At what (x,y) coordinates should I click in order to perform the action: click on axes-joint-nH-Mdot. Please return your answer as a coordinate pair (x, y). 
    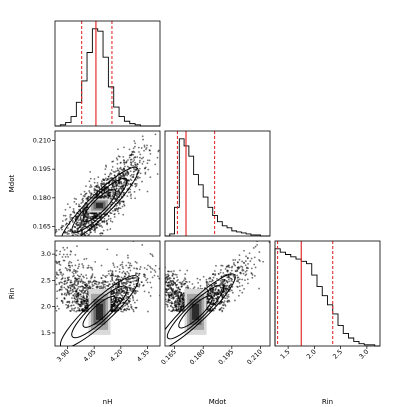
    Looking at the image, I should click on (107, 183).